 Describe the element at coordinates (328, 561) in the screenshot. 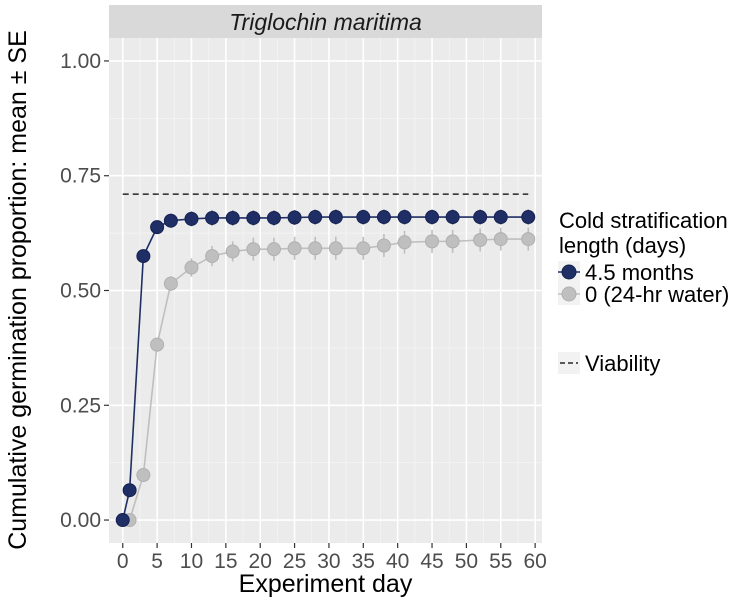

I see `x-tick-label: 30` at that location.